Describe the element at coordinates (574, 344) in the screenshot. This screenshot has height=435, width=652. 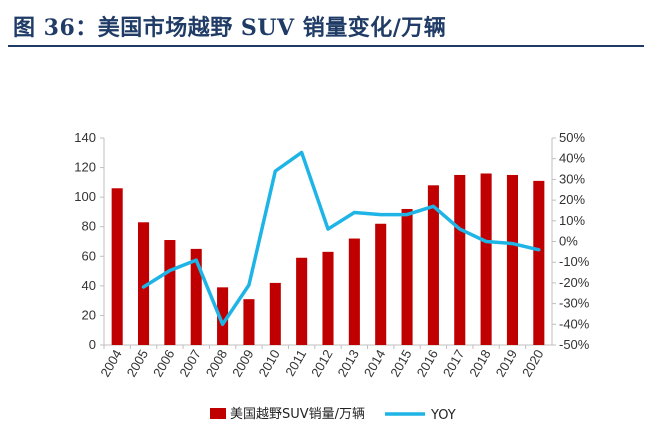
I see `right-tick-label: -50%` at that location.